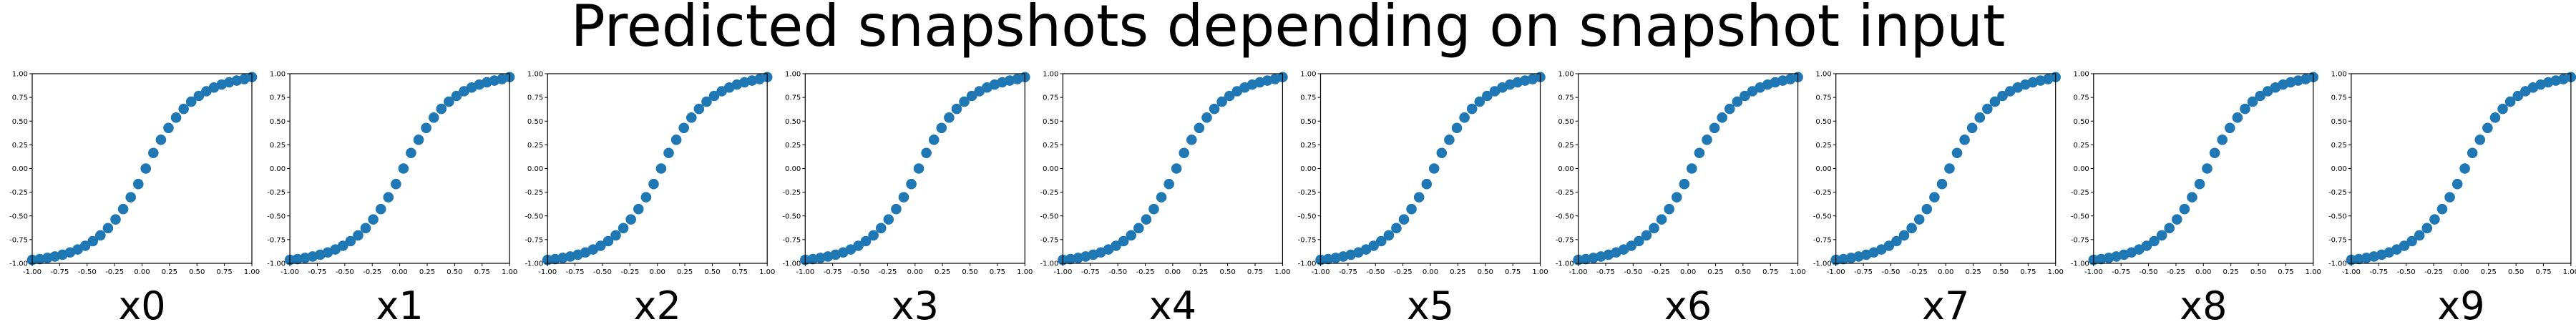 The image size is (2576, 322). I want to click on y-tick-label: -0.75, so click(534, 240).